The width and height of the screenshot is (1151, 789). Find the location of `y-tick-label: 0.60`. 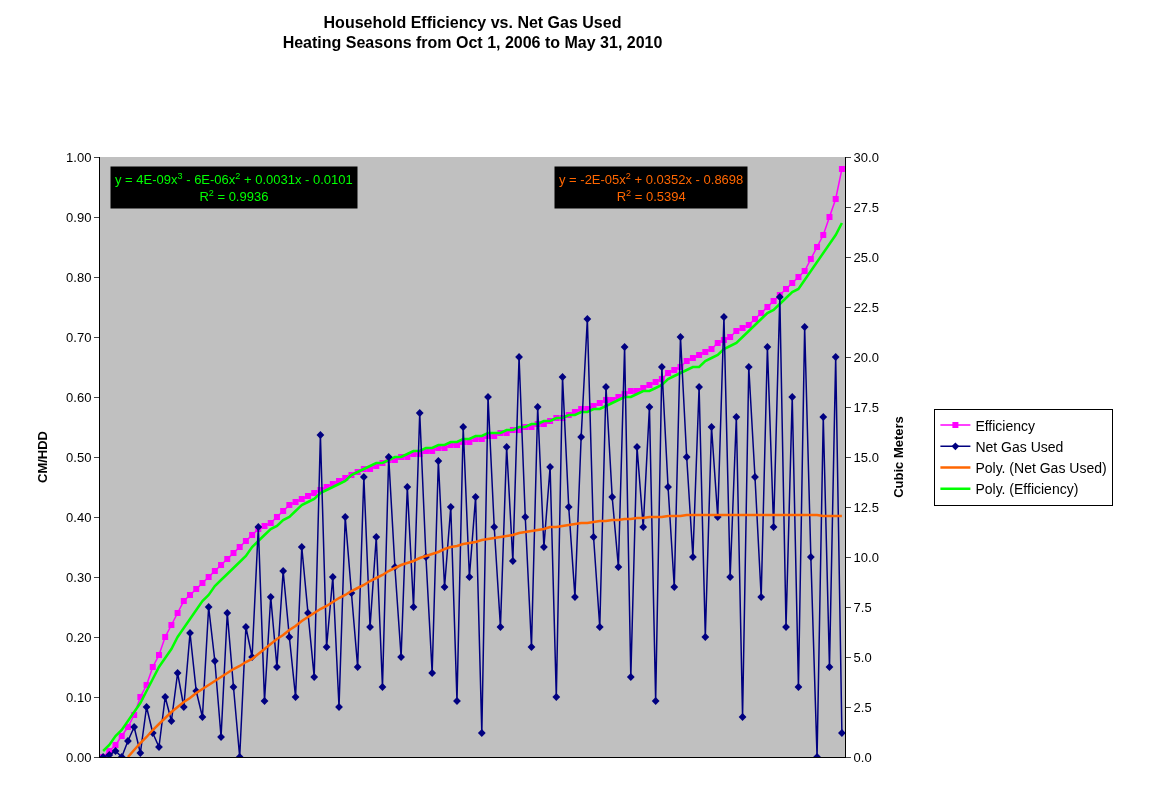

y-tick-label: 0.60 is located at coordinates (79, 397).